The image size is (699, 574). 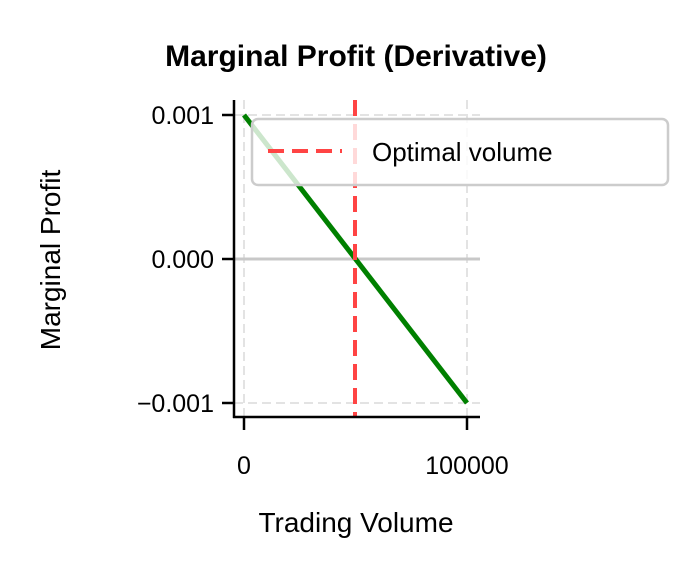 I want to click on legend-box, so click(x=460, y=152).